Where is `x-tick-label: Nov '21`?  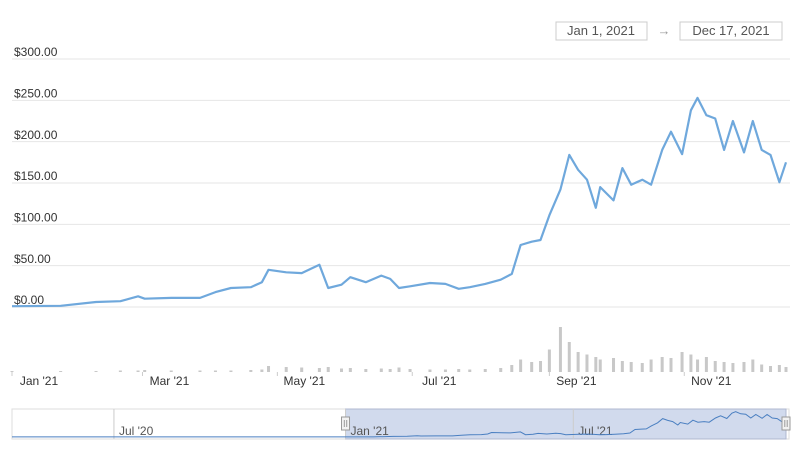
x-tick-label: Nov '21 is located at coordinates (711, 381).